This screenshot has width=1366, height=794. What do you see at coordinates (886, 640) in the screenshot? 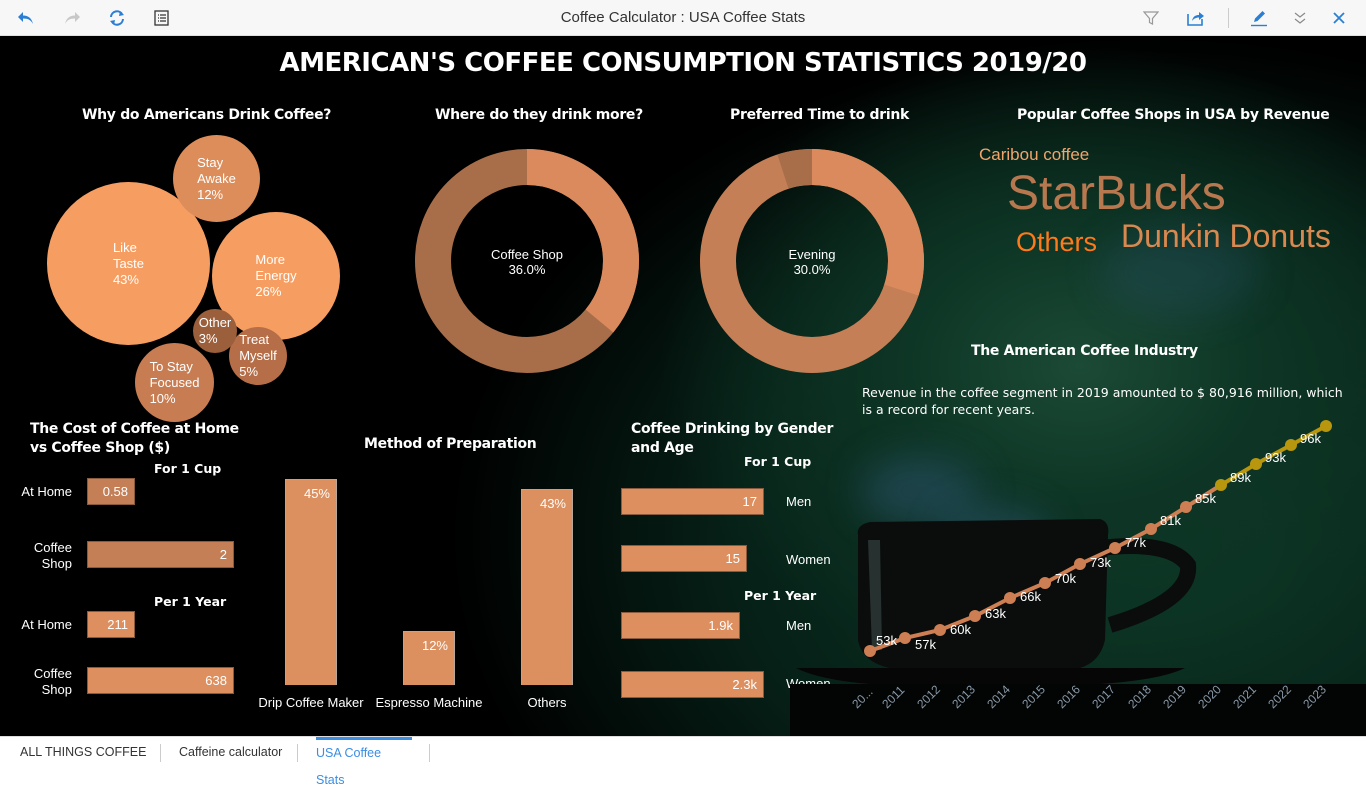
I see `svg-text: 53k` at bounding box center [886, 640].